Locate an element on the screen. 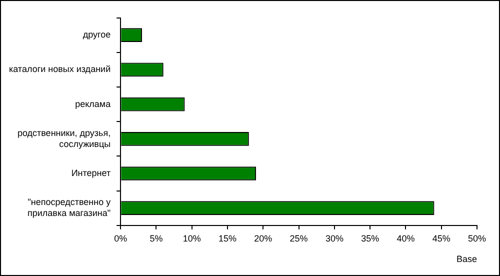  y-tick-label: каталоги новых изданий is located at coordinates (59, 69).